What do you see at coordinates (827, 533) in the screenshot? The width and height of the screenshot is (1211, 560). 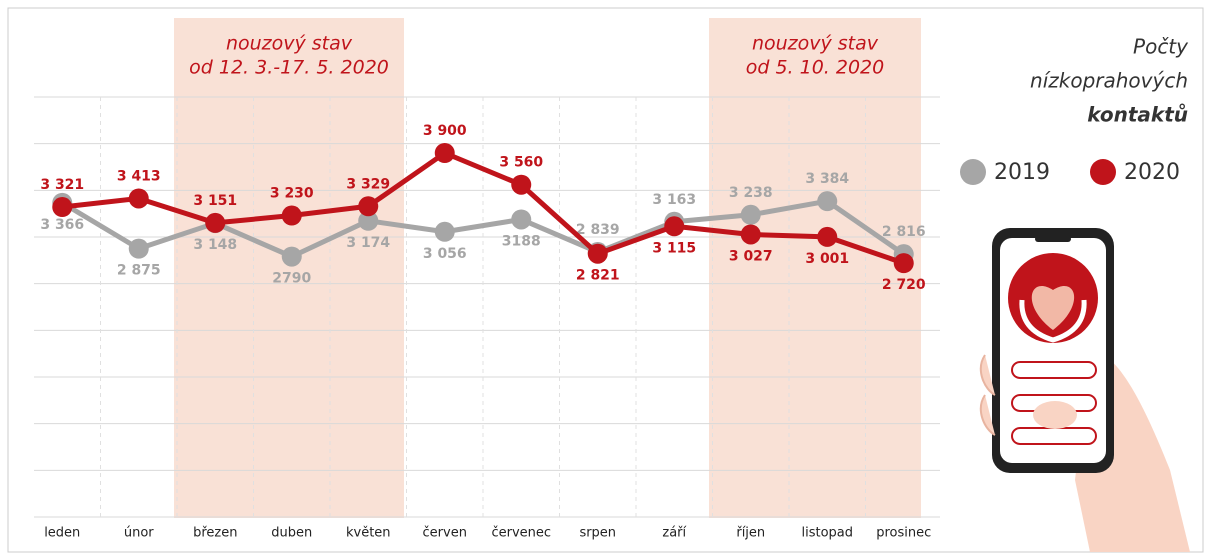 I see `x-tick-label: listopad` at bounding box center [827, 533].